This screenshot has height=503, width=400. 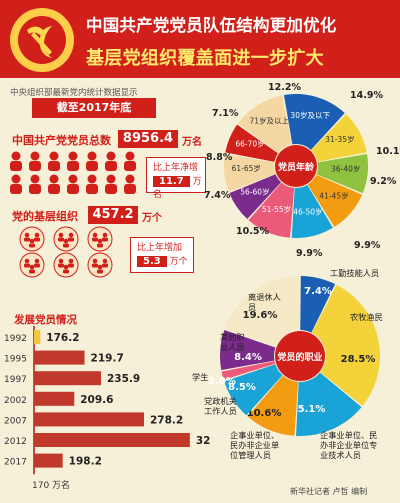 I want to click on age-slice-label: 30岁及以下, so click(x=310, y=115).